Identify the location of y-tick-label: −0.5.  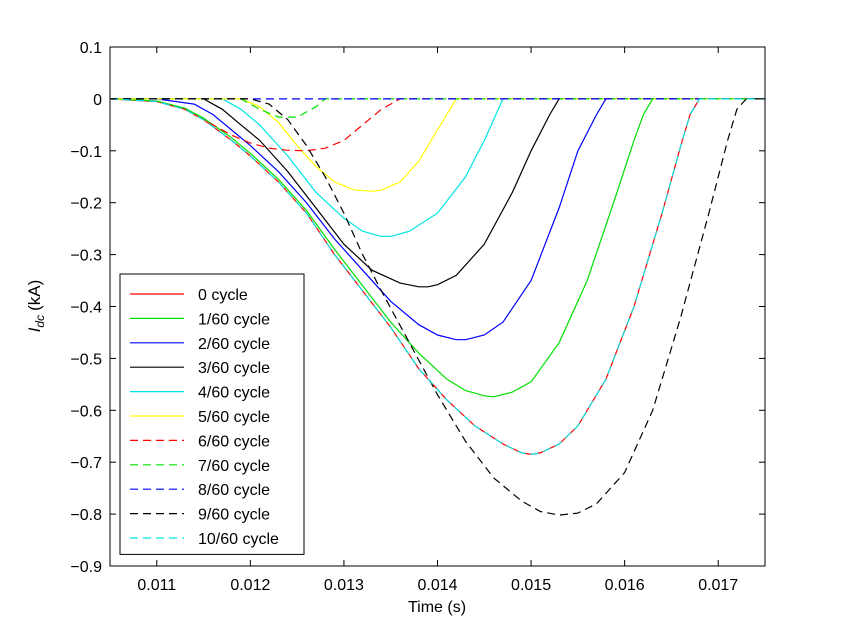
(86, 359).